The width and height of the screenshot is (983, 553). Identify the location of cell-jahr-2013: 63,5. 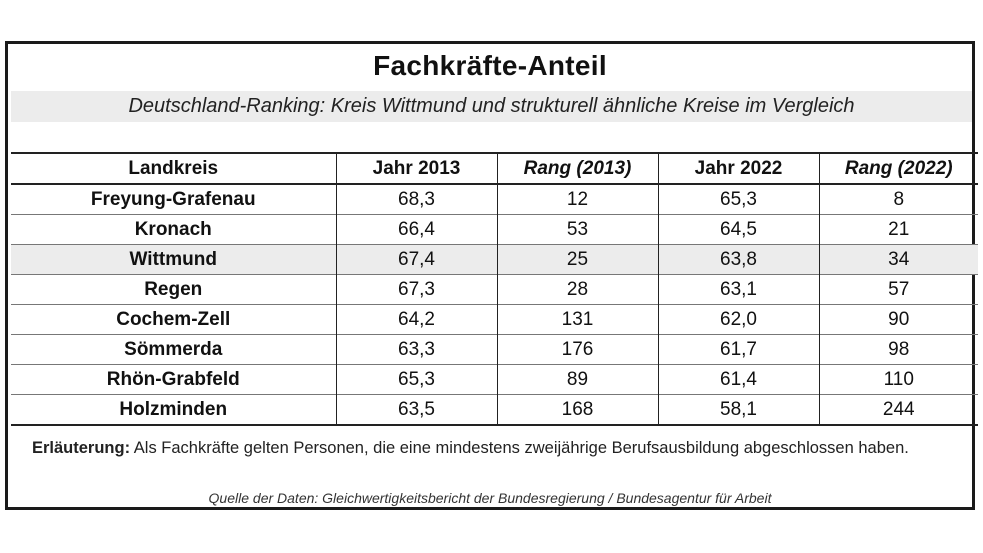
(416, 409).